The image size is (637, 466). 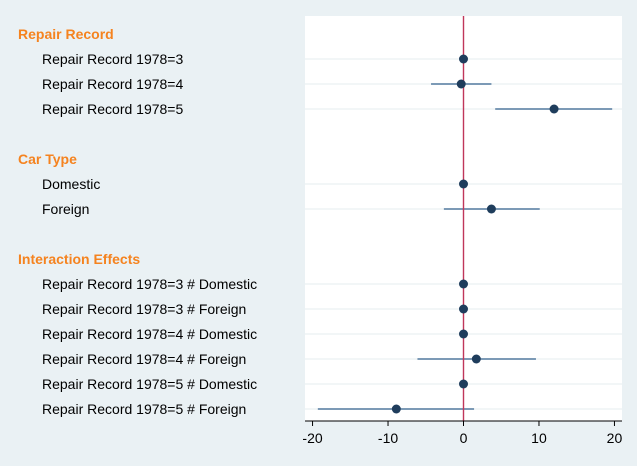 I want to click on x-axis: -20 -10 0 10 20, so click(x=462, y=433).